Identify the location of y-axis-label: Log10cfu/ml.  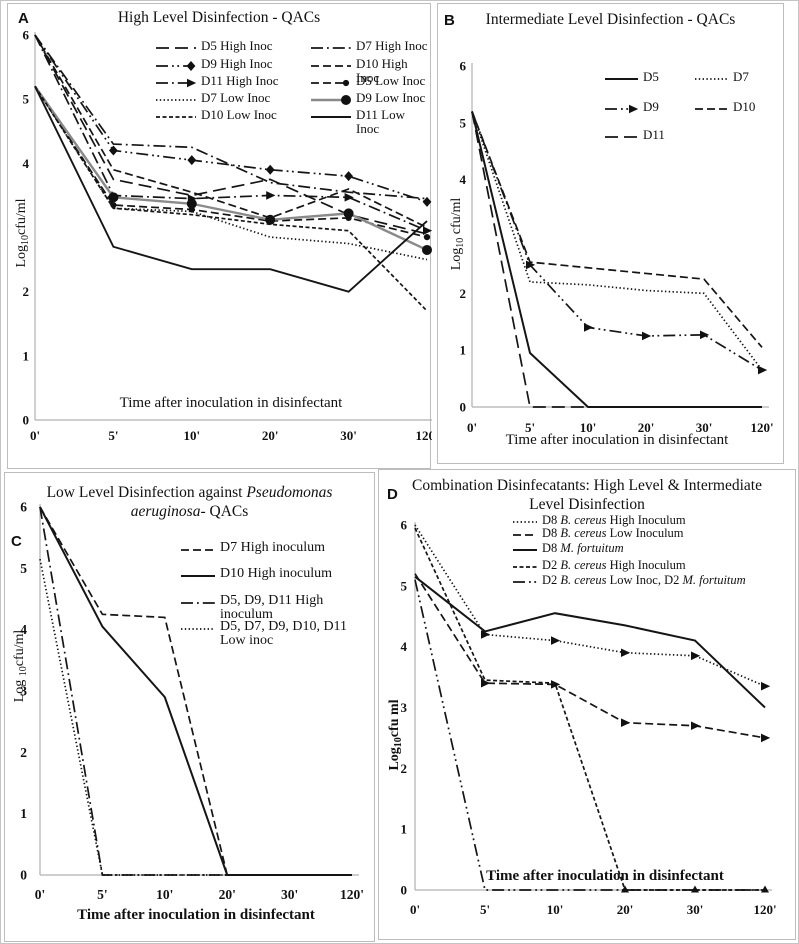
(22, 232).